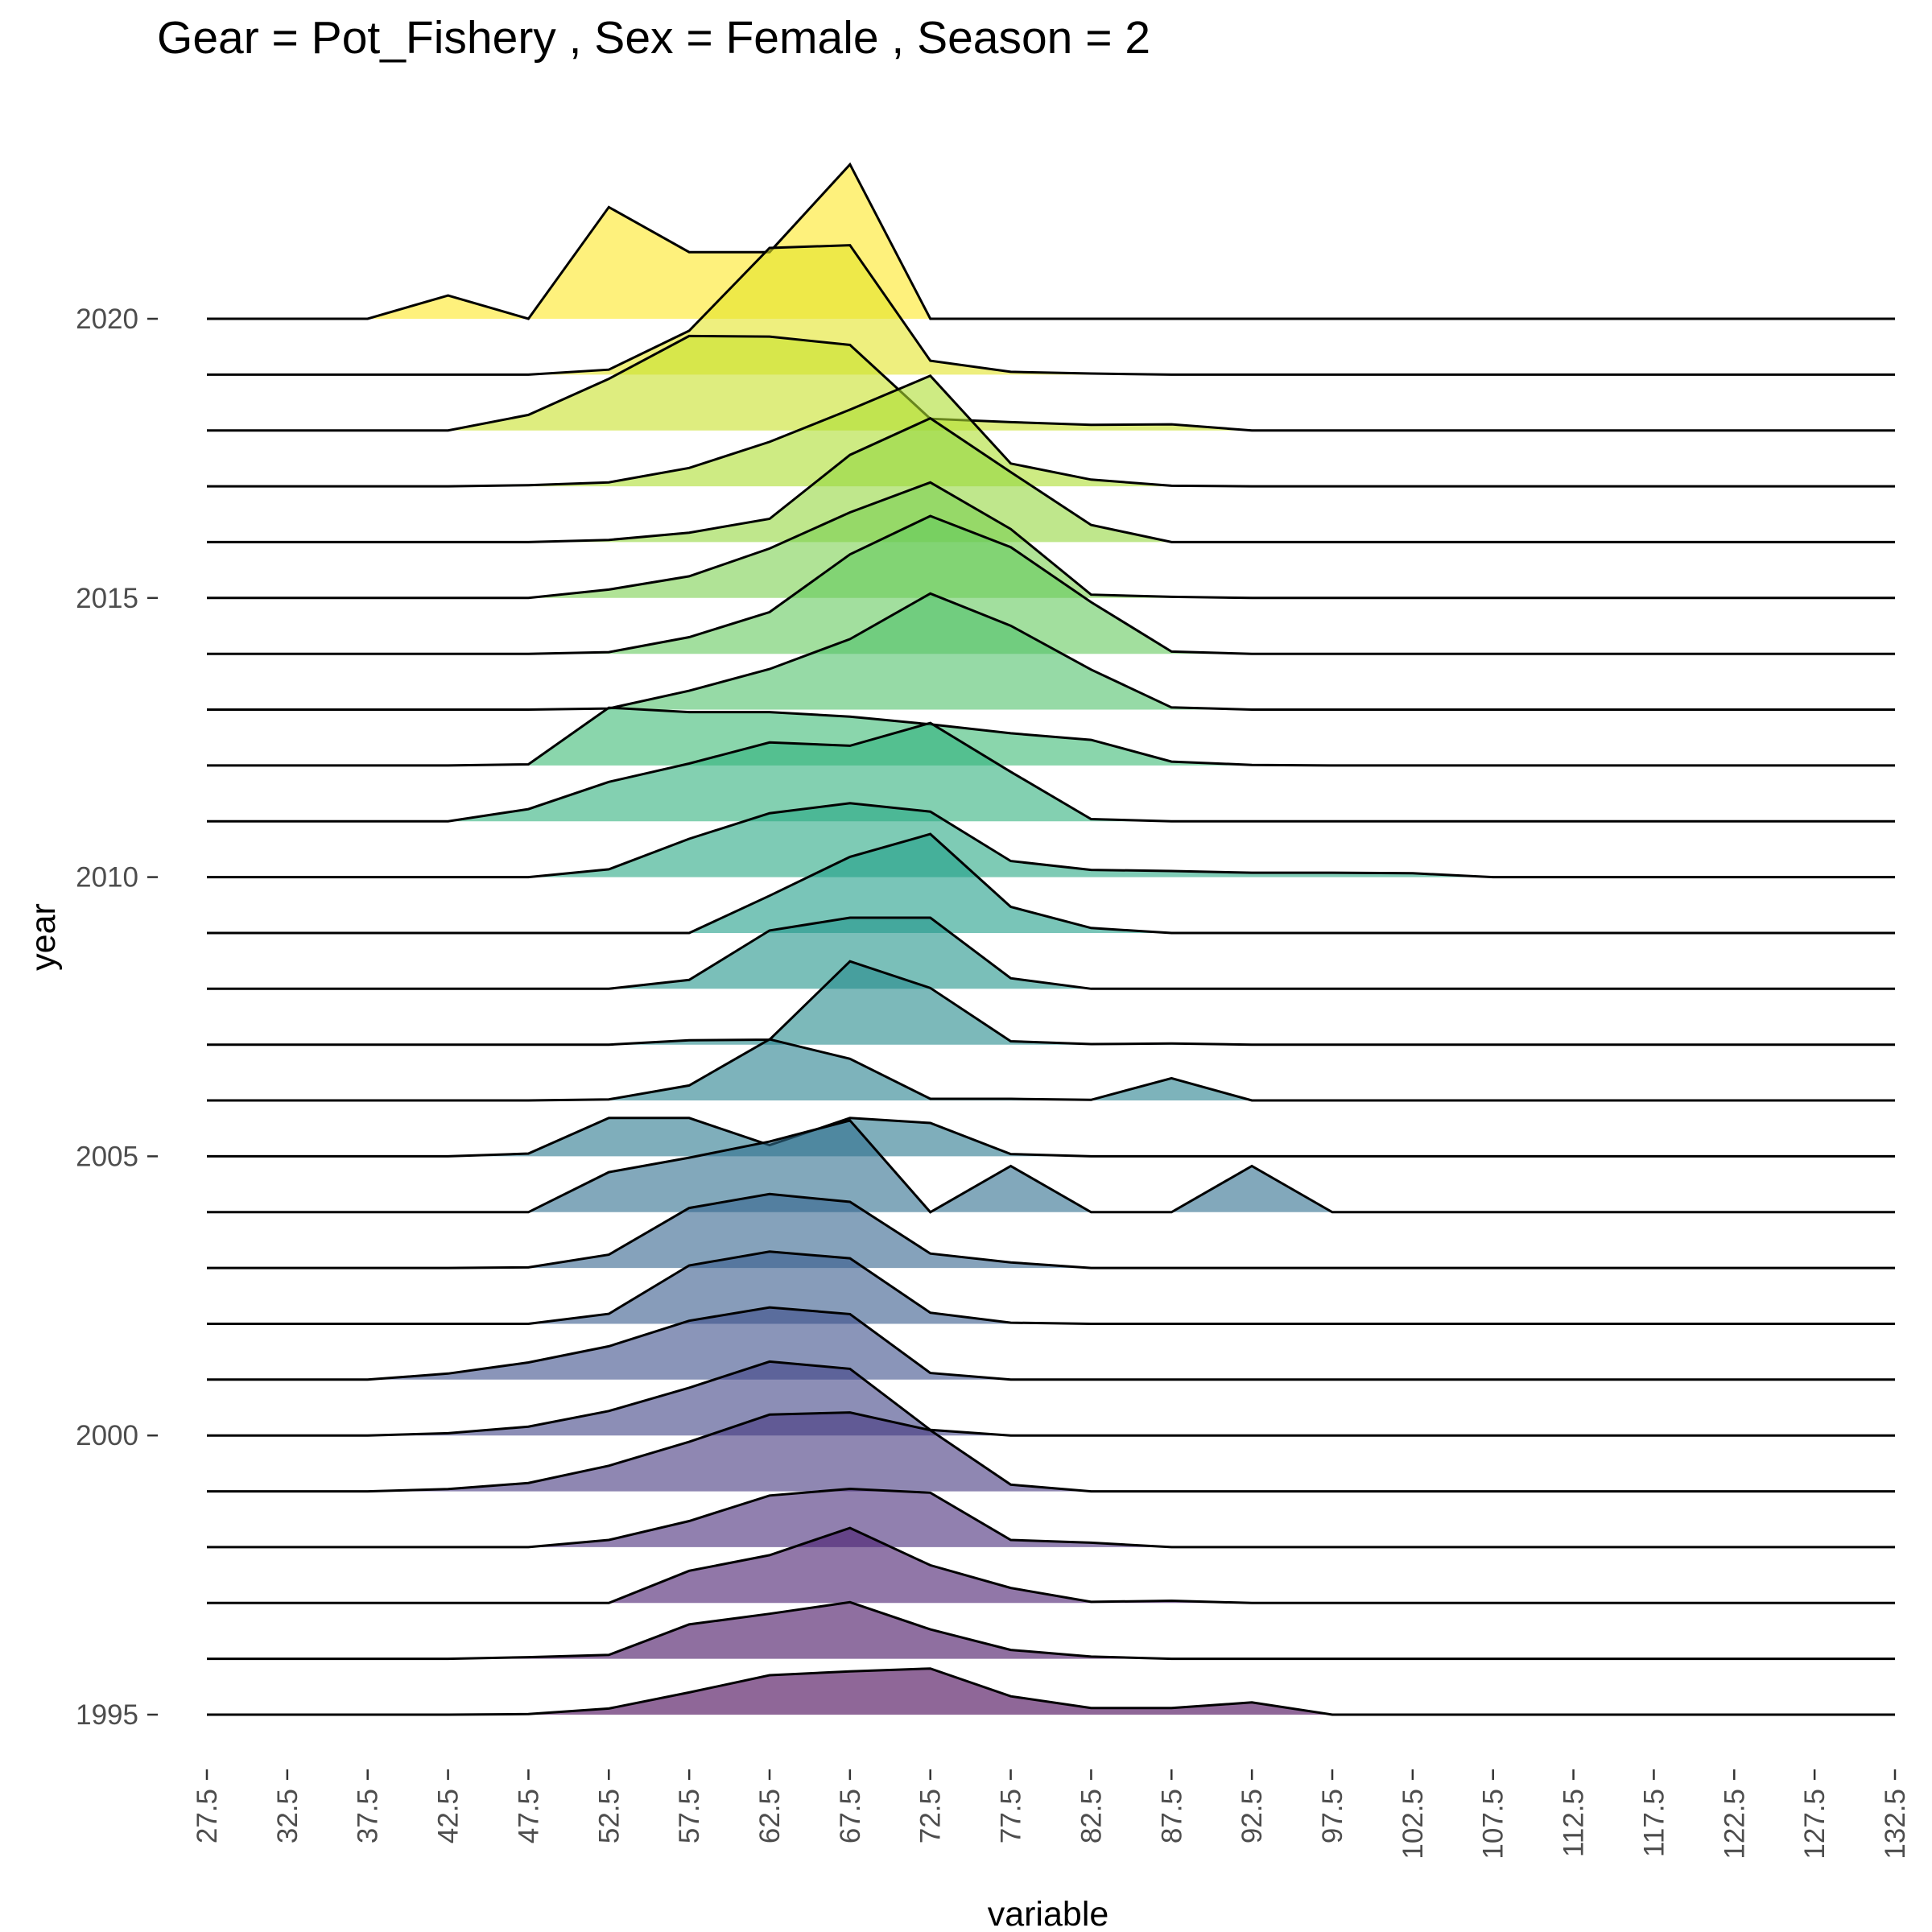 Image resolution: width=1932 pixels, height=1932 pixels. Describe the element at coordinates (931, 1816) in the screenshot. I see `x-tick-label-72.5: 72.5` at that location.